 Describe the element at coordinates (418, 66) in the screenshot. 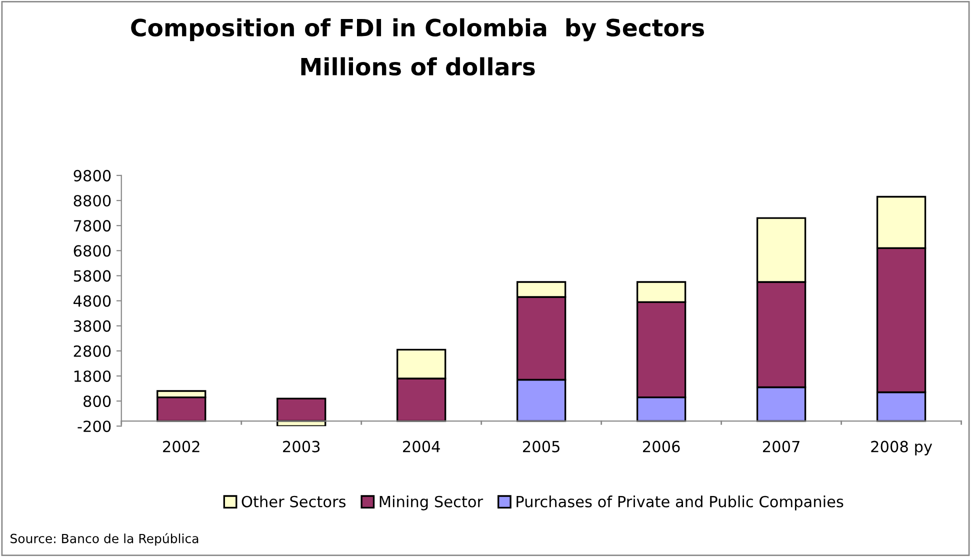

I see `chart-subtitle: Millions of dollars` at that location.